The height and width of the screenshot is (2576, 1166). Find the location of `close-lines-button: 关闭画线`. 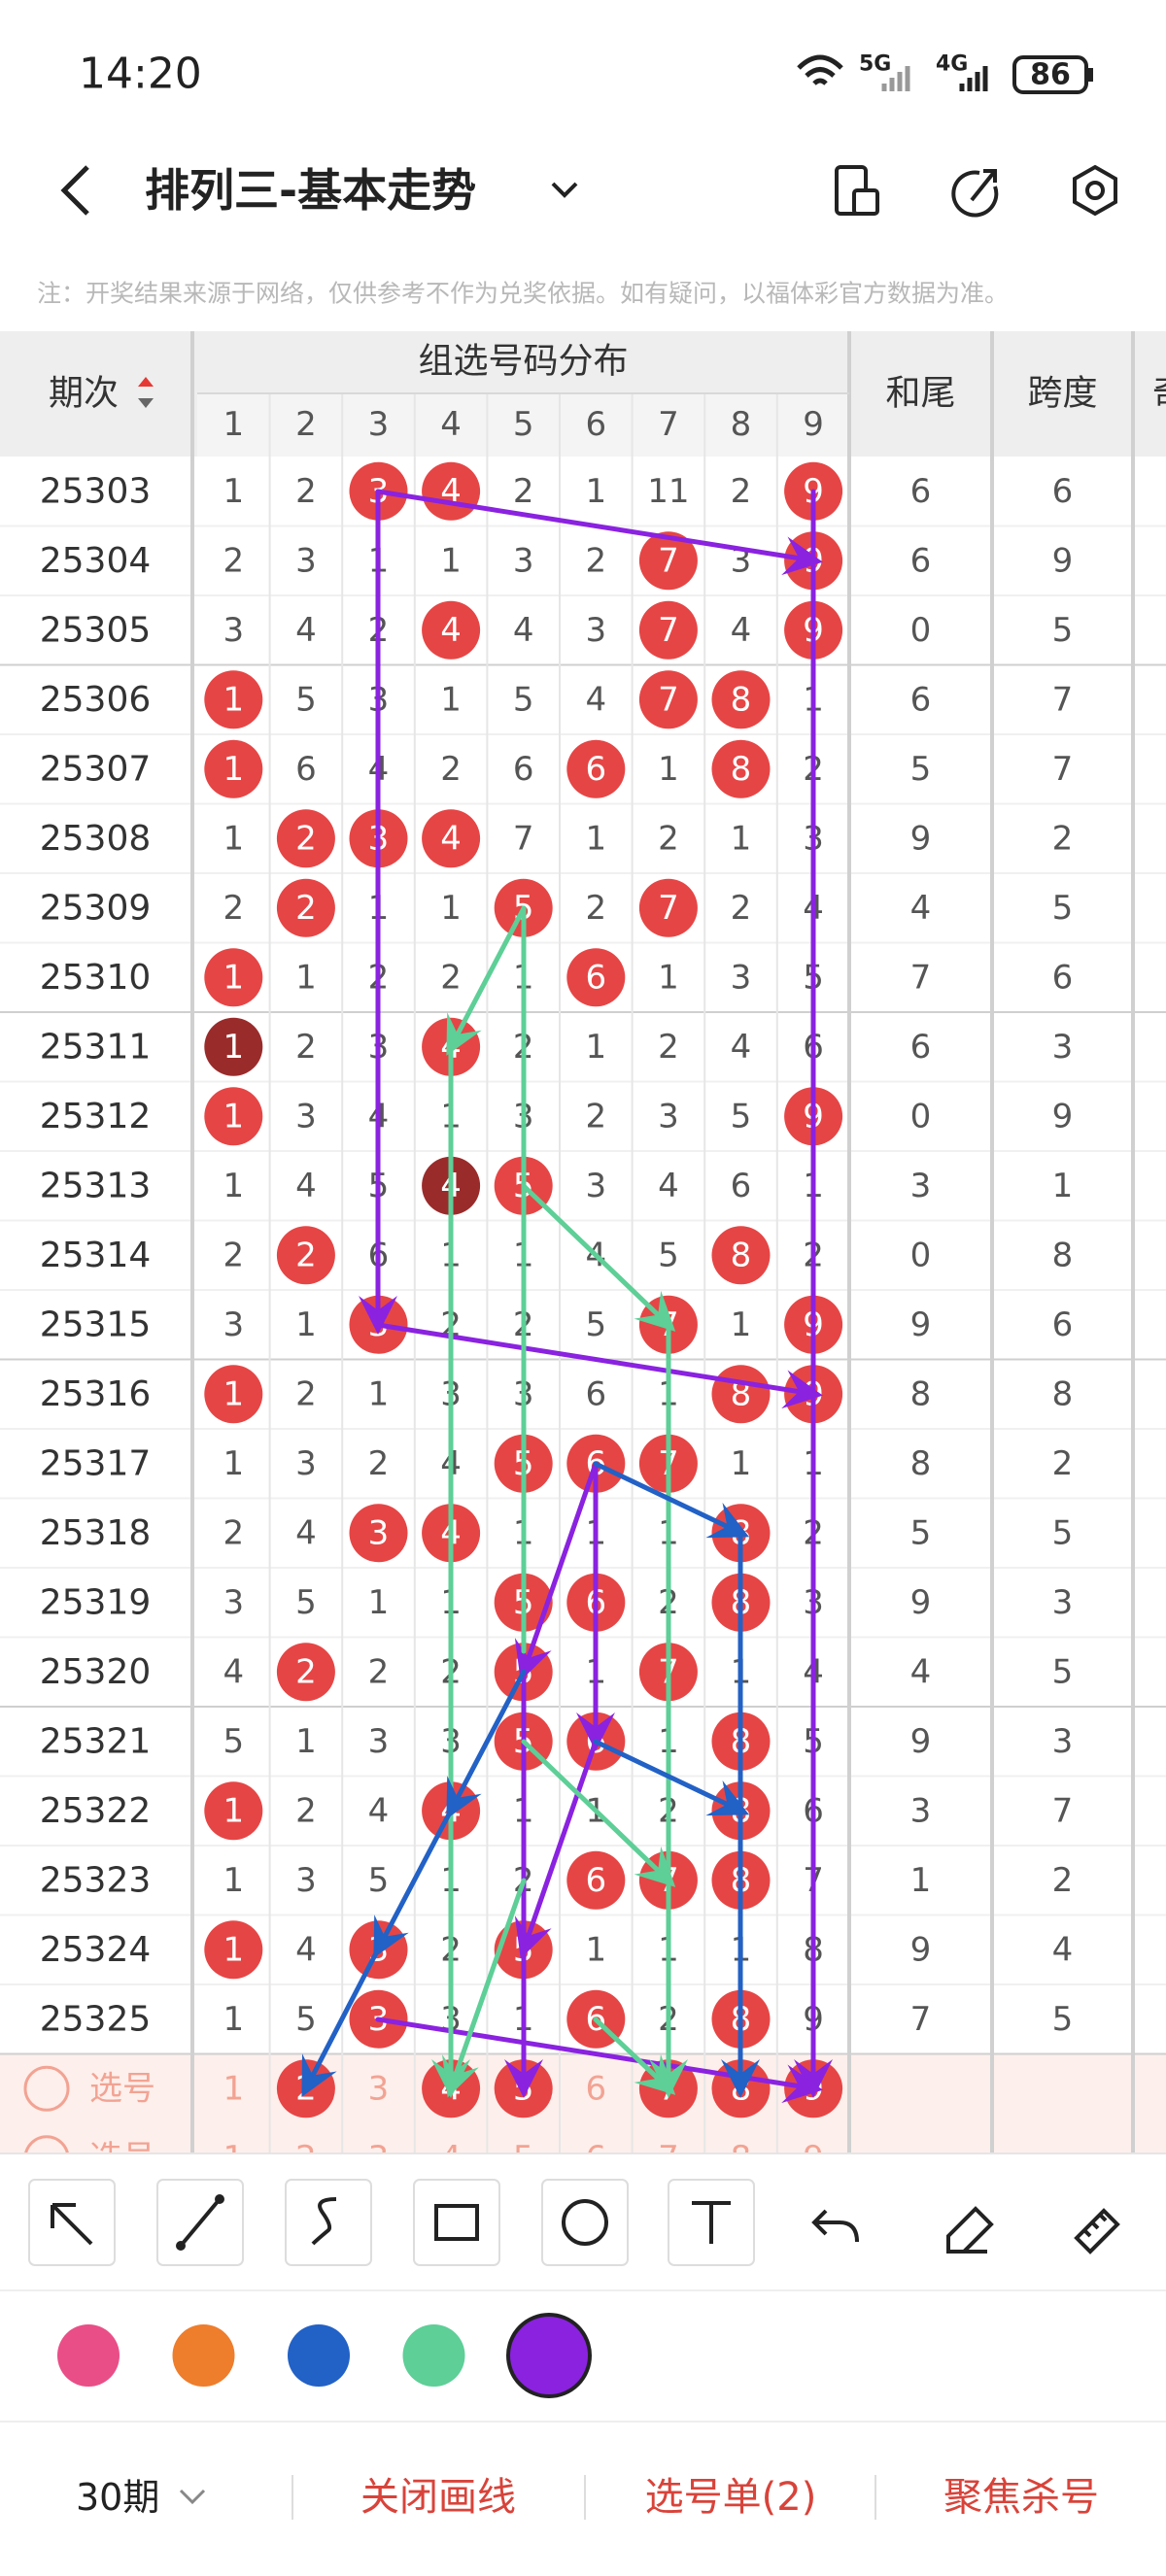

close-lines-button: 关闭画线 is located at coordinates (438, 2497).